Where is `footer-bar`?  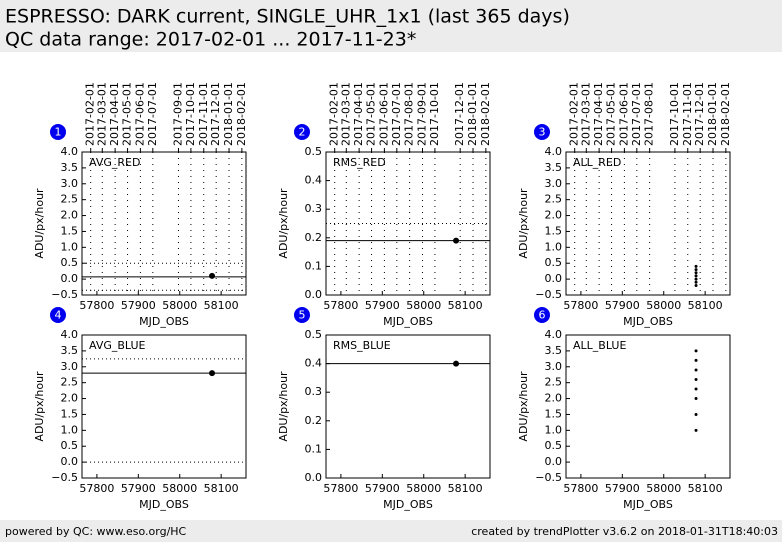
footer-bar is located at coordinates (391, 531).